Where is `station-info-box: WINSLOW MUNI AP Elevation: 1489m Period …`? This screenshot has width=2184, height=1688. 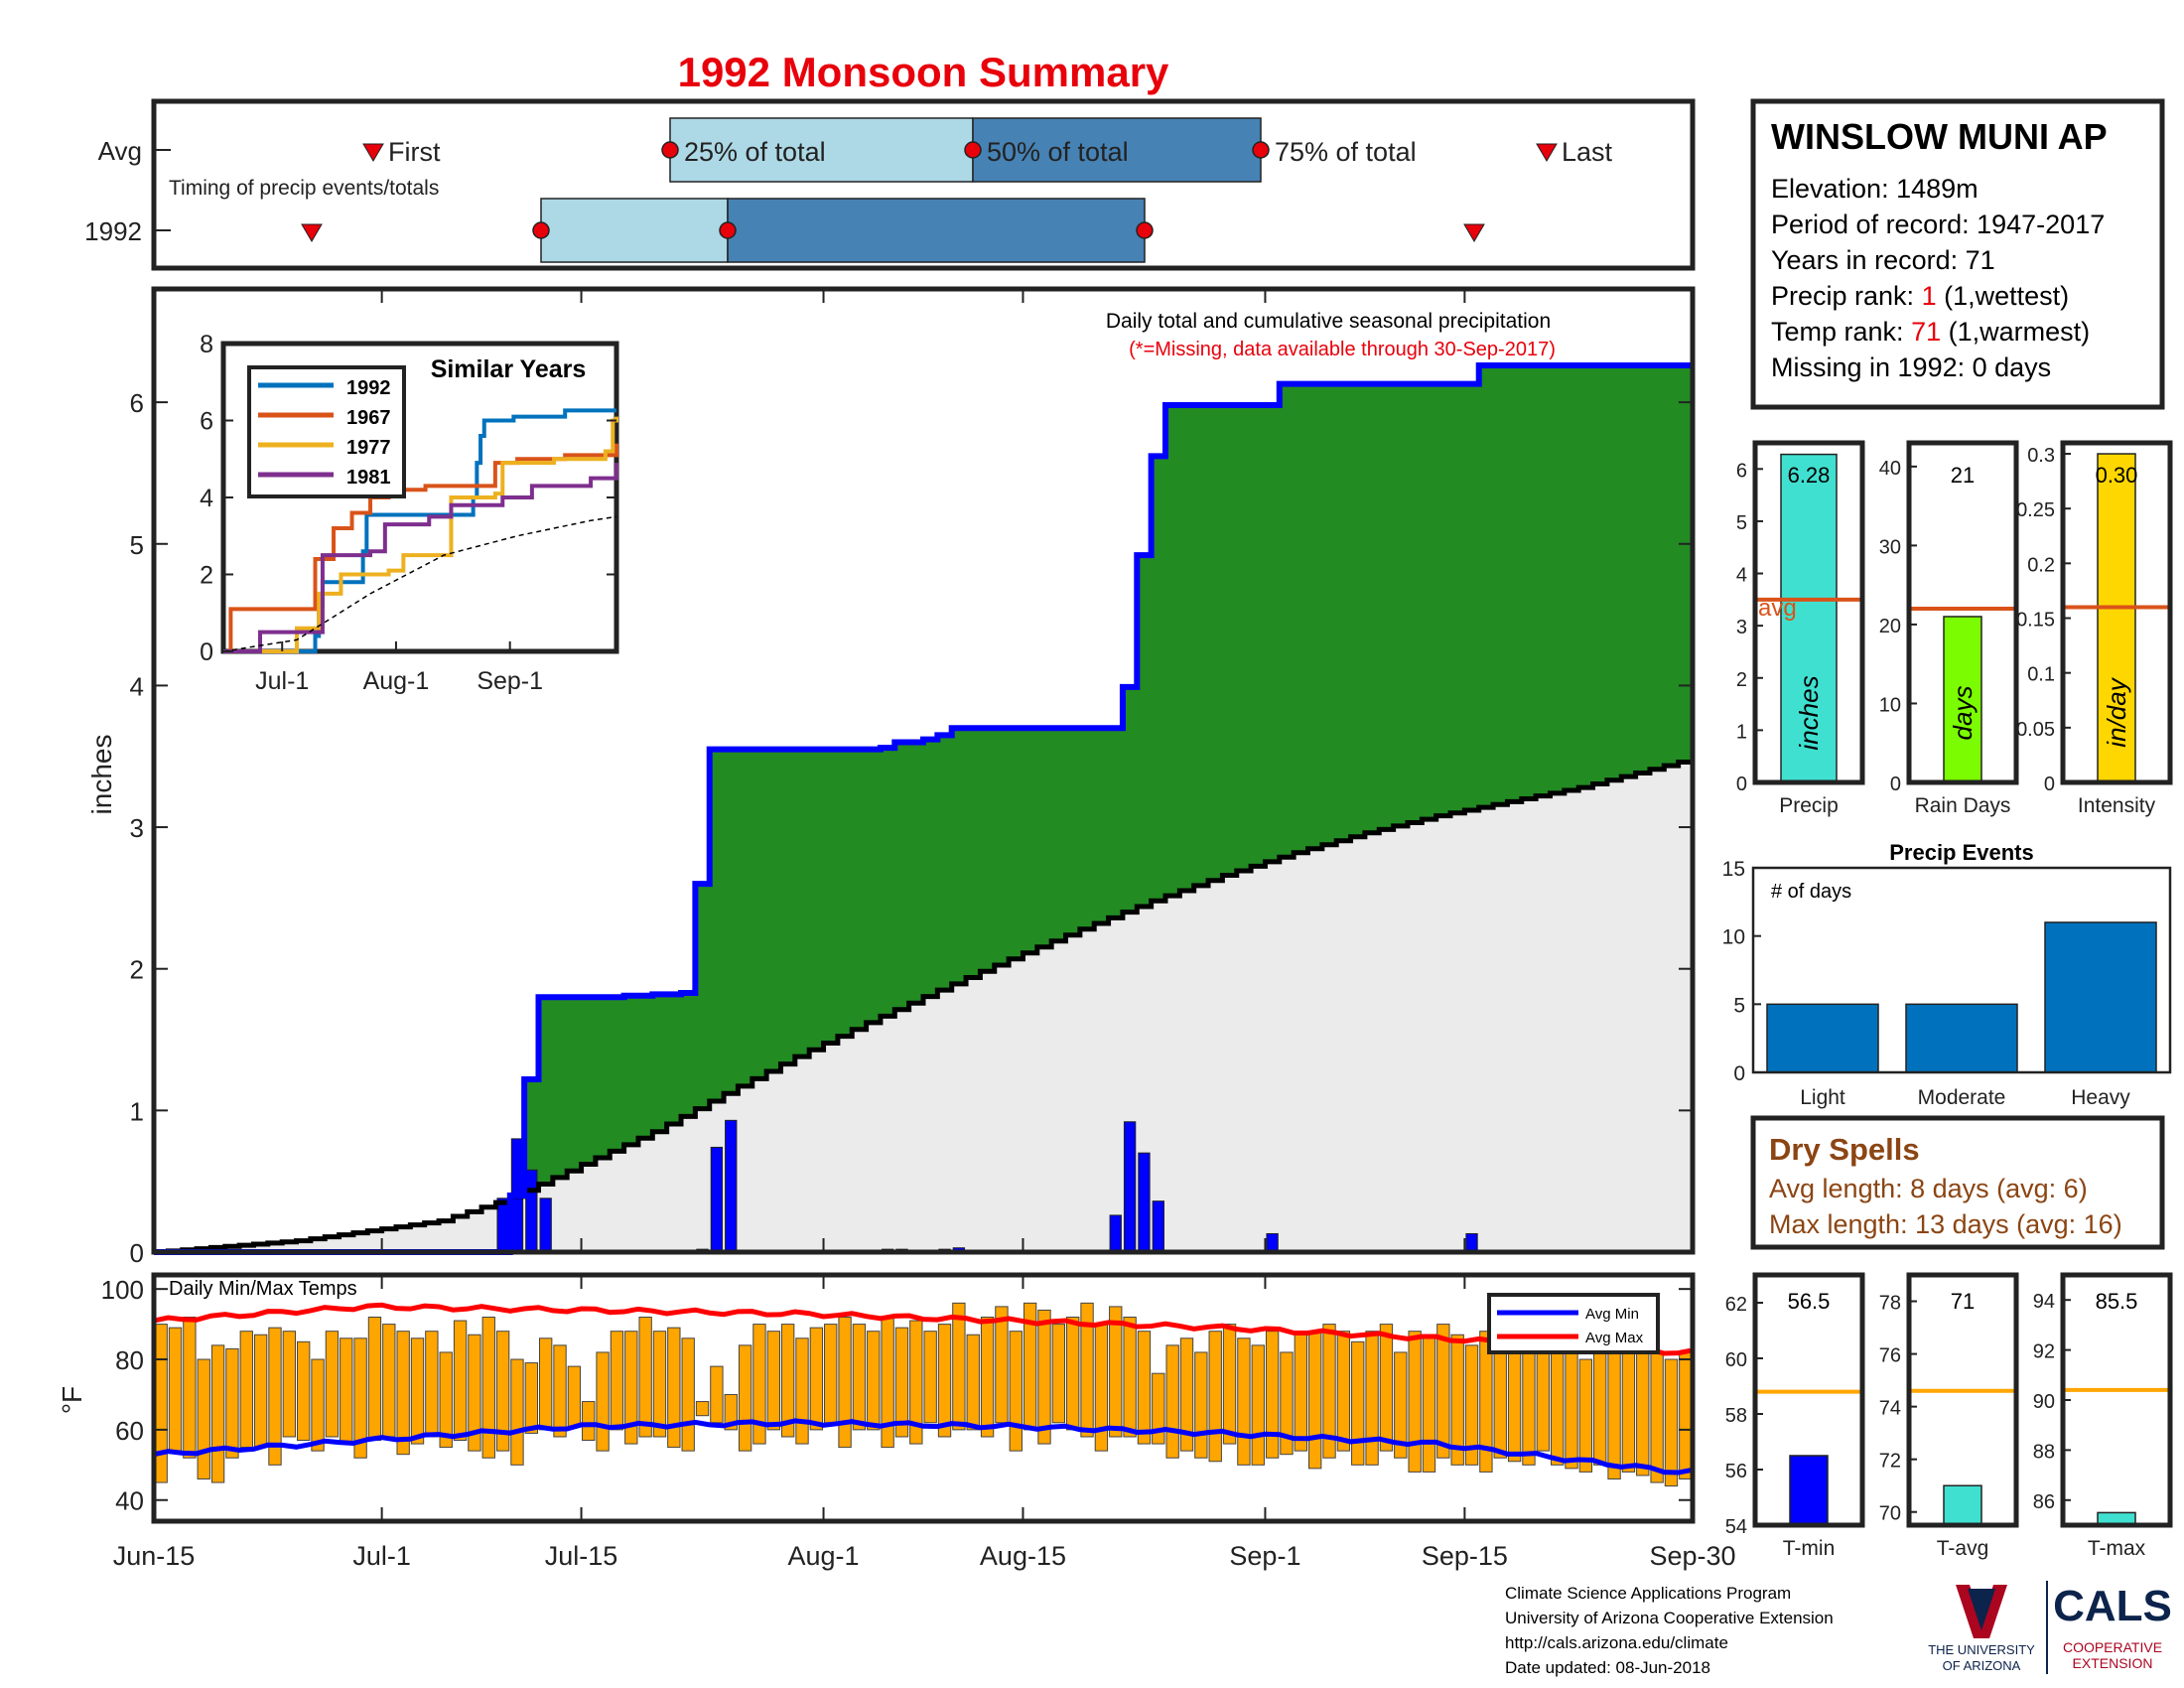
station-info-box: WINSLOW MUNI AP Elevation: 1489m Period … is located at coordinates (1957, 254).